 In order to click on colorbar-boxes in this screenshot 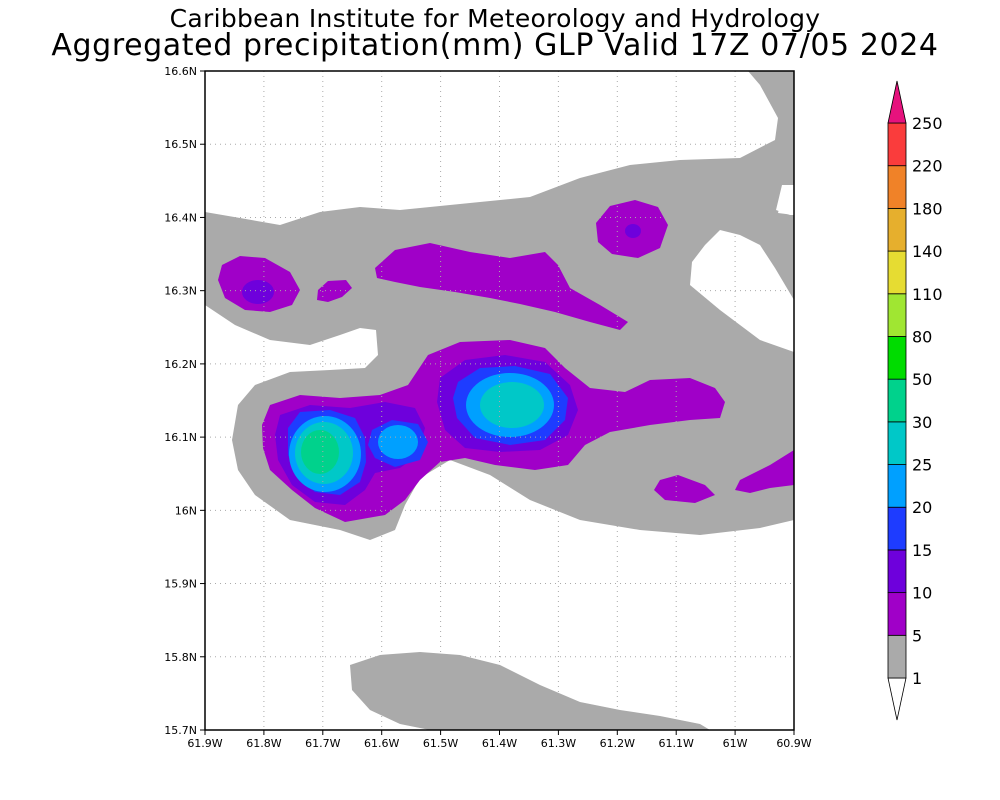, I will do `click(897, 400)`.